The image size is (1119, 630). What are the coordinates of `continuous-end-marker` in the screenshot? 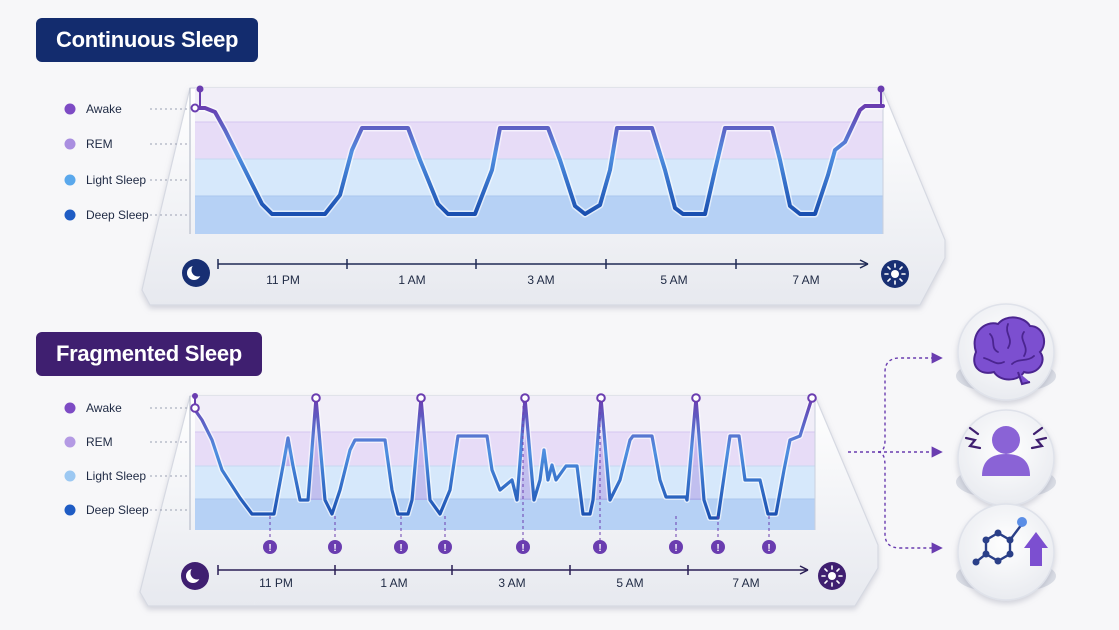 It's located at (881, 89).